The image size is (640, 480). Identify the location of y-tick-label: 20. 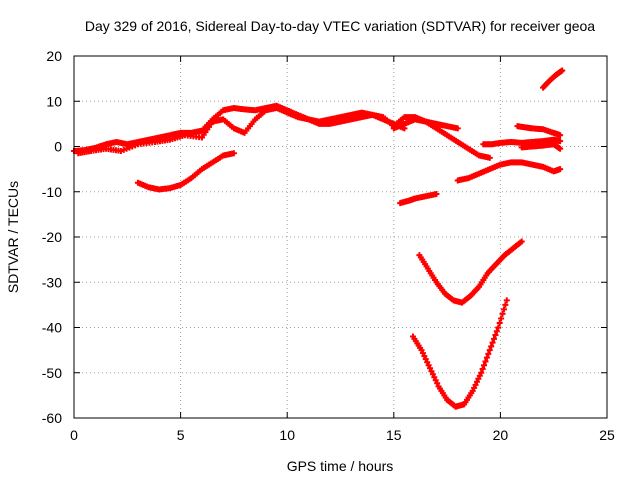
(54, 56).